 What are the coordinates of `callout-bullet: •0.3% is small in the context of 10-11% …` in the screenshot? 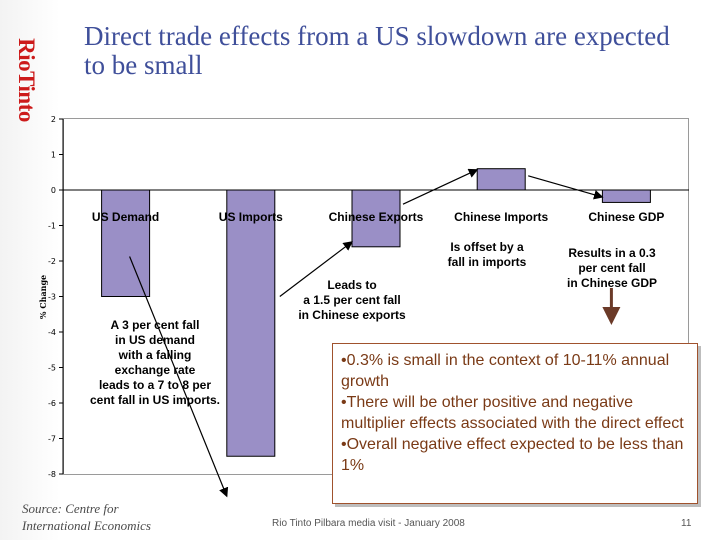 It's located at (505, 371).